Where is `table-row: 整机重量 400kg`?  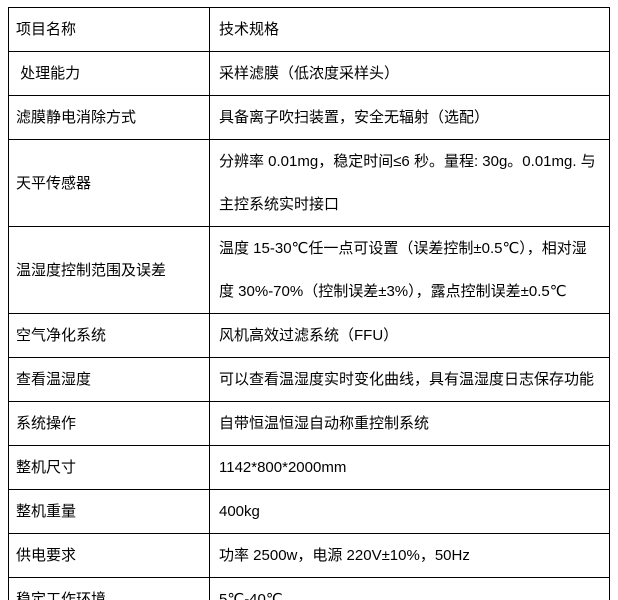
table-row: 整机重量 400kg is located at coordinates (309, 511).